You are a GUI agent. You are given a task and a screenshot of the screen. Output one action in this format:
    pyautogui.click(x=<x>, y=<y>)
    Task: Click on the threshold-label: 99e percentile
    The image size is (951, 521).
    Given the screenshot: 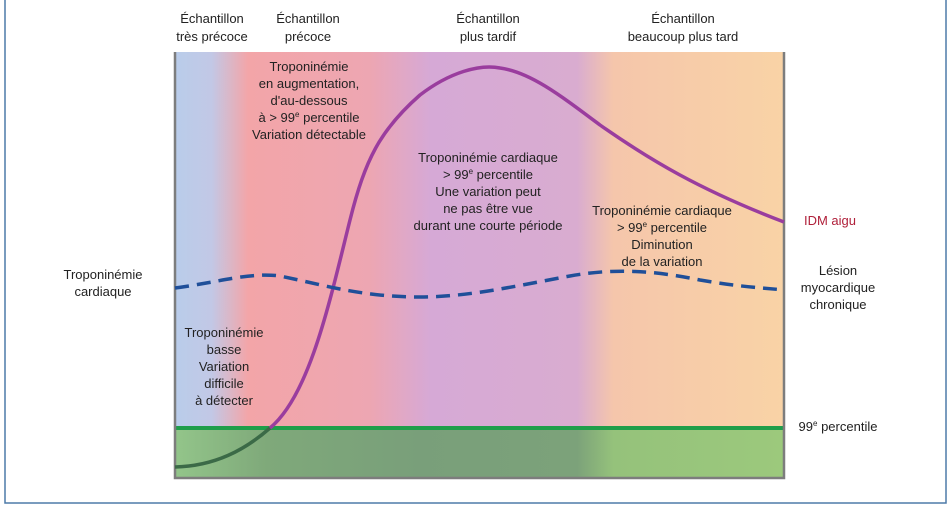 What is the action you would take?
    pyautogui.click(x=838, y=426)
    